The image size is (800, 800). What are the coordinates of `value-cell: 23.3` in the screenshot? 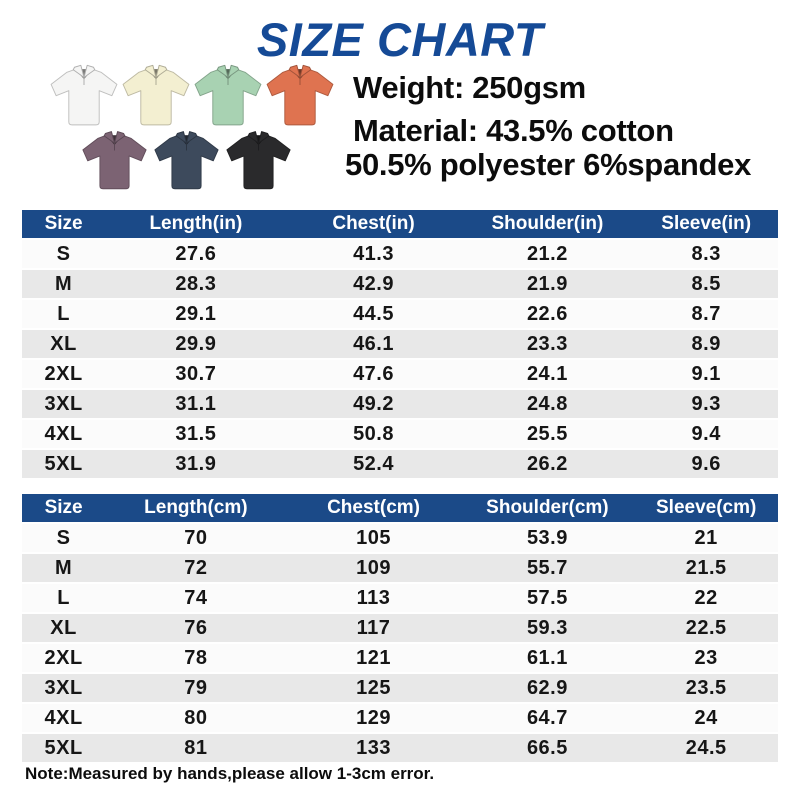 It's located at (547, 345).